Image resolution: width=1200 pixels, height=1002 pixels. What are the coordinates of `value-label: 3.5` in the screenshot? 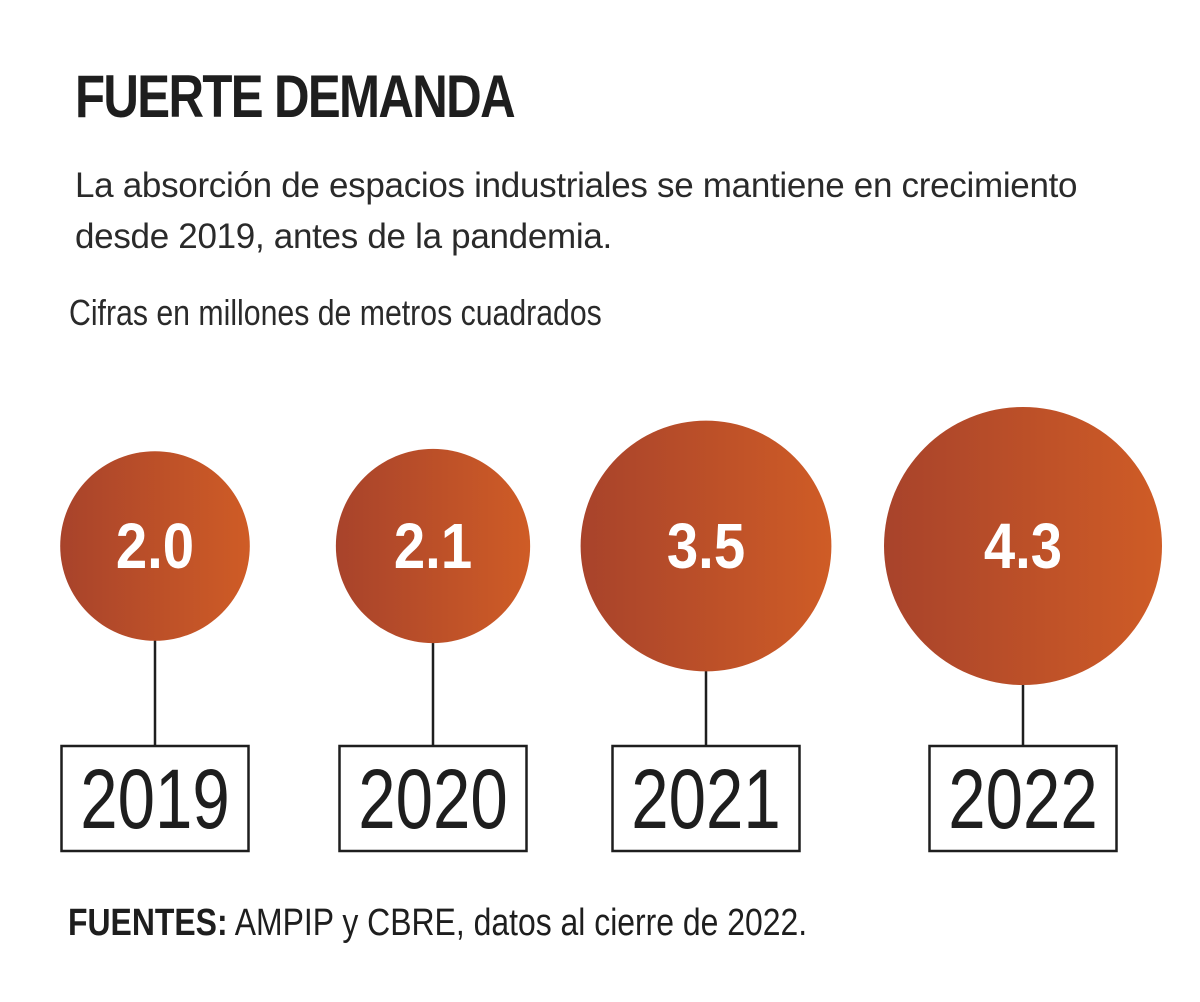 It's located at (706, 546).